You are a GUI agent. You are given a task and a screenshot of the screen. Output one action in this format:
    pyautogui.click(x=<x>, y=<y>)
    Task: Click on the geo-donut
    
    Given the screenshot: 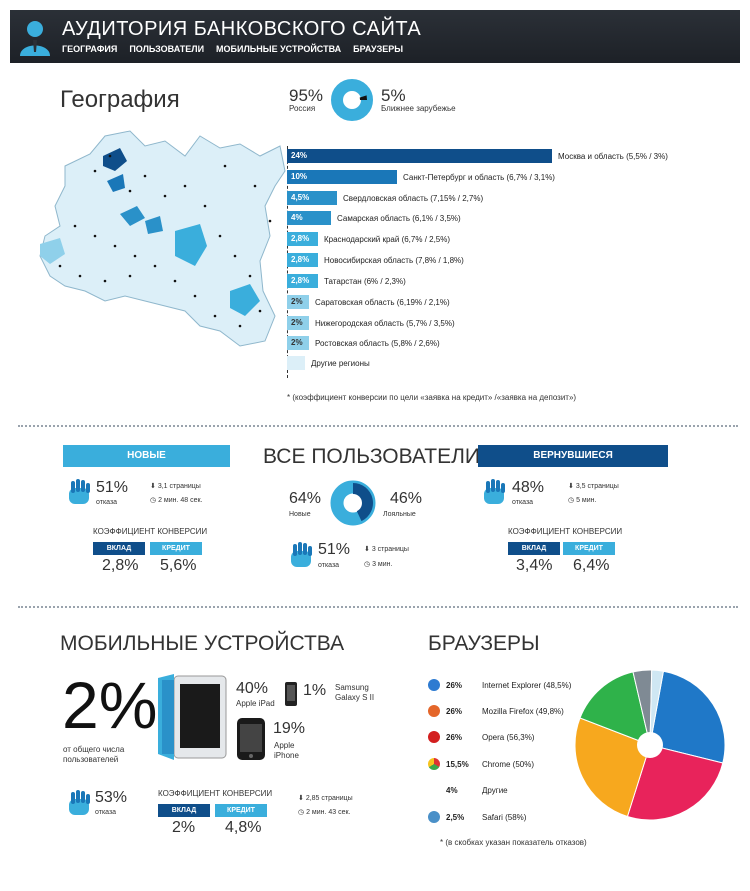 What is the action you would take?
    pyautogui.click(x=352, y=100)
    